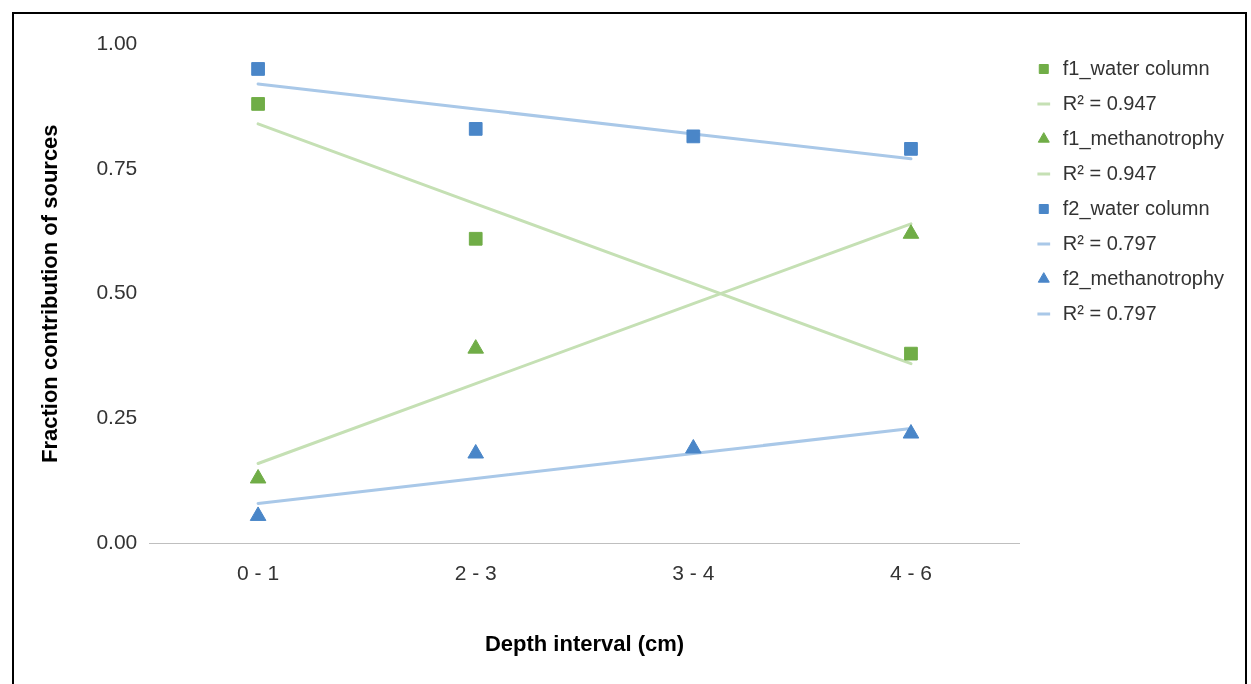  I want to click on x-tick-label: 2 - 3, so click(475, 572).